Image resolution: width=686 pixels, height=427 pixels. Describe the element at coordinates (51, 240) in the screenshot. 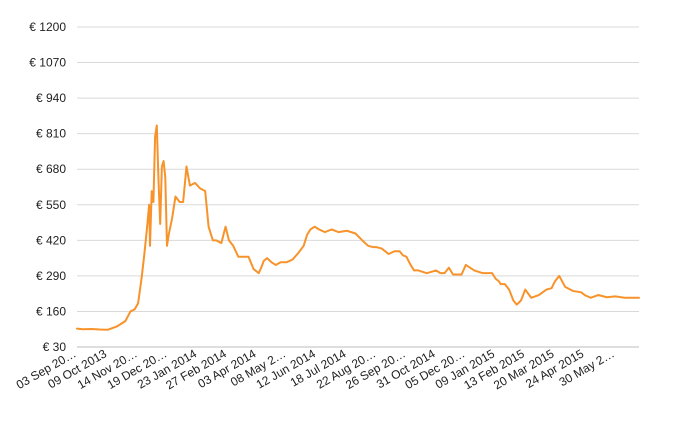

I see `y-tick-label: € 420` at that location.